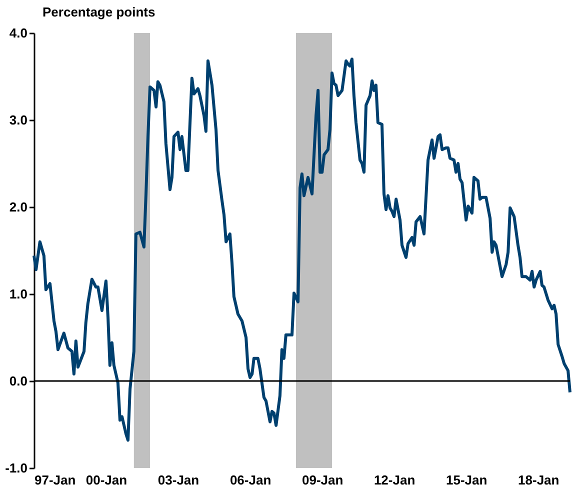 This screenshot has width=574, height=491. I want to click on x-tick-label: 03-Jan, so click(179, 480).